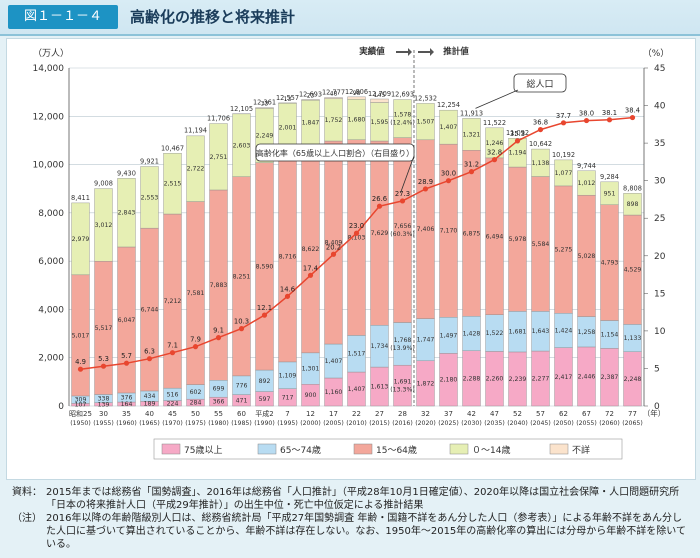 Image resolution: width=700 pixels, height=558 pixels. What do you see at coordinates (333, 423) in the screenshot?
I see `x-tick-label-year: (2005)` at bounding box center [333, 423].